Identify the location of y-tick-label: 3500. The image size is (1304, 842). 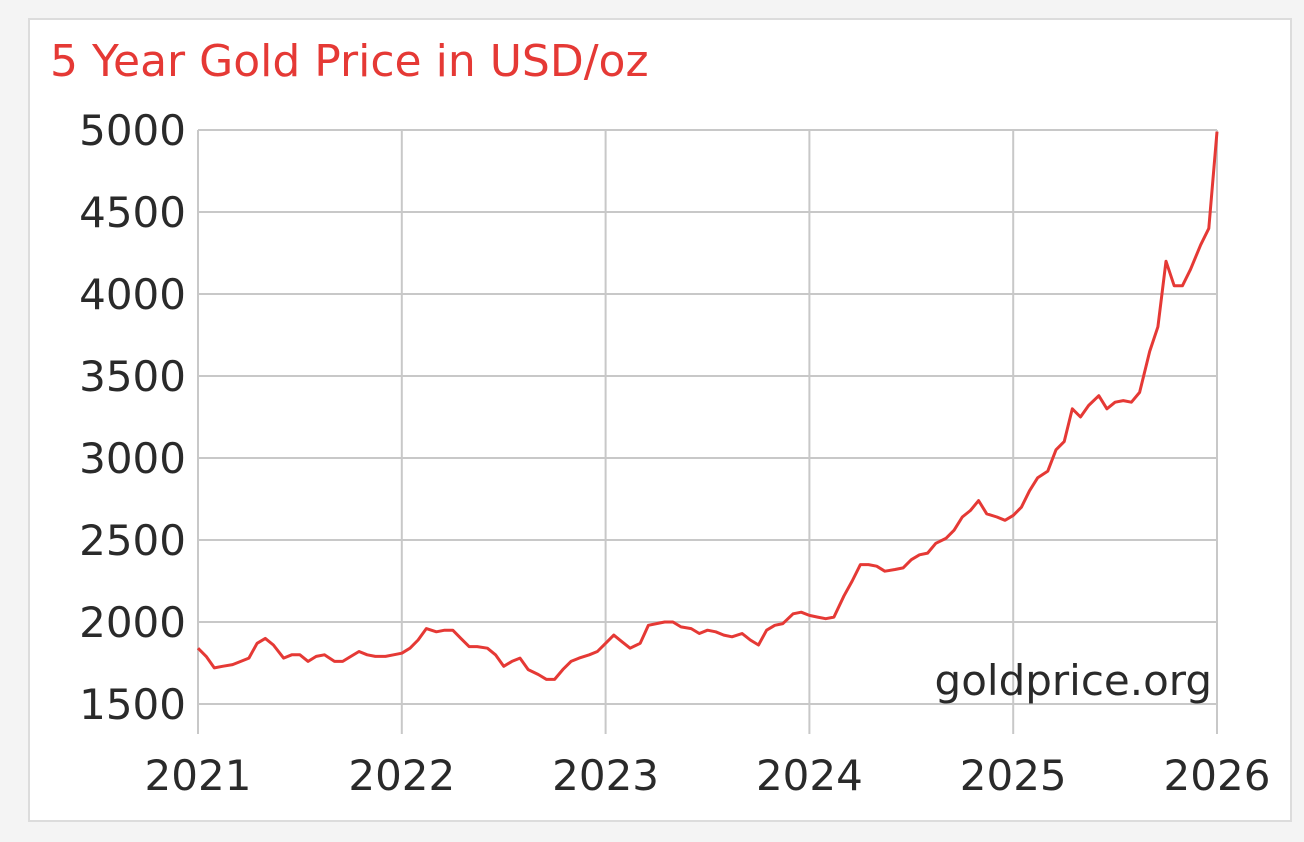
(132, 376).